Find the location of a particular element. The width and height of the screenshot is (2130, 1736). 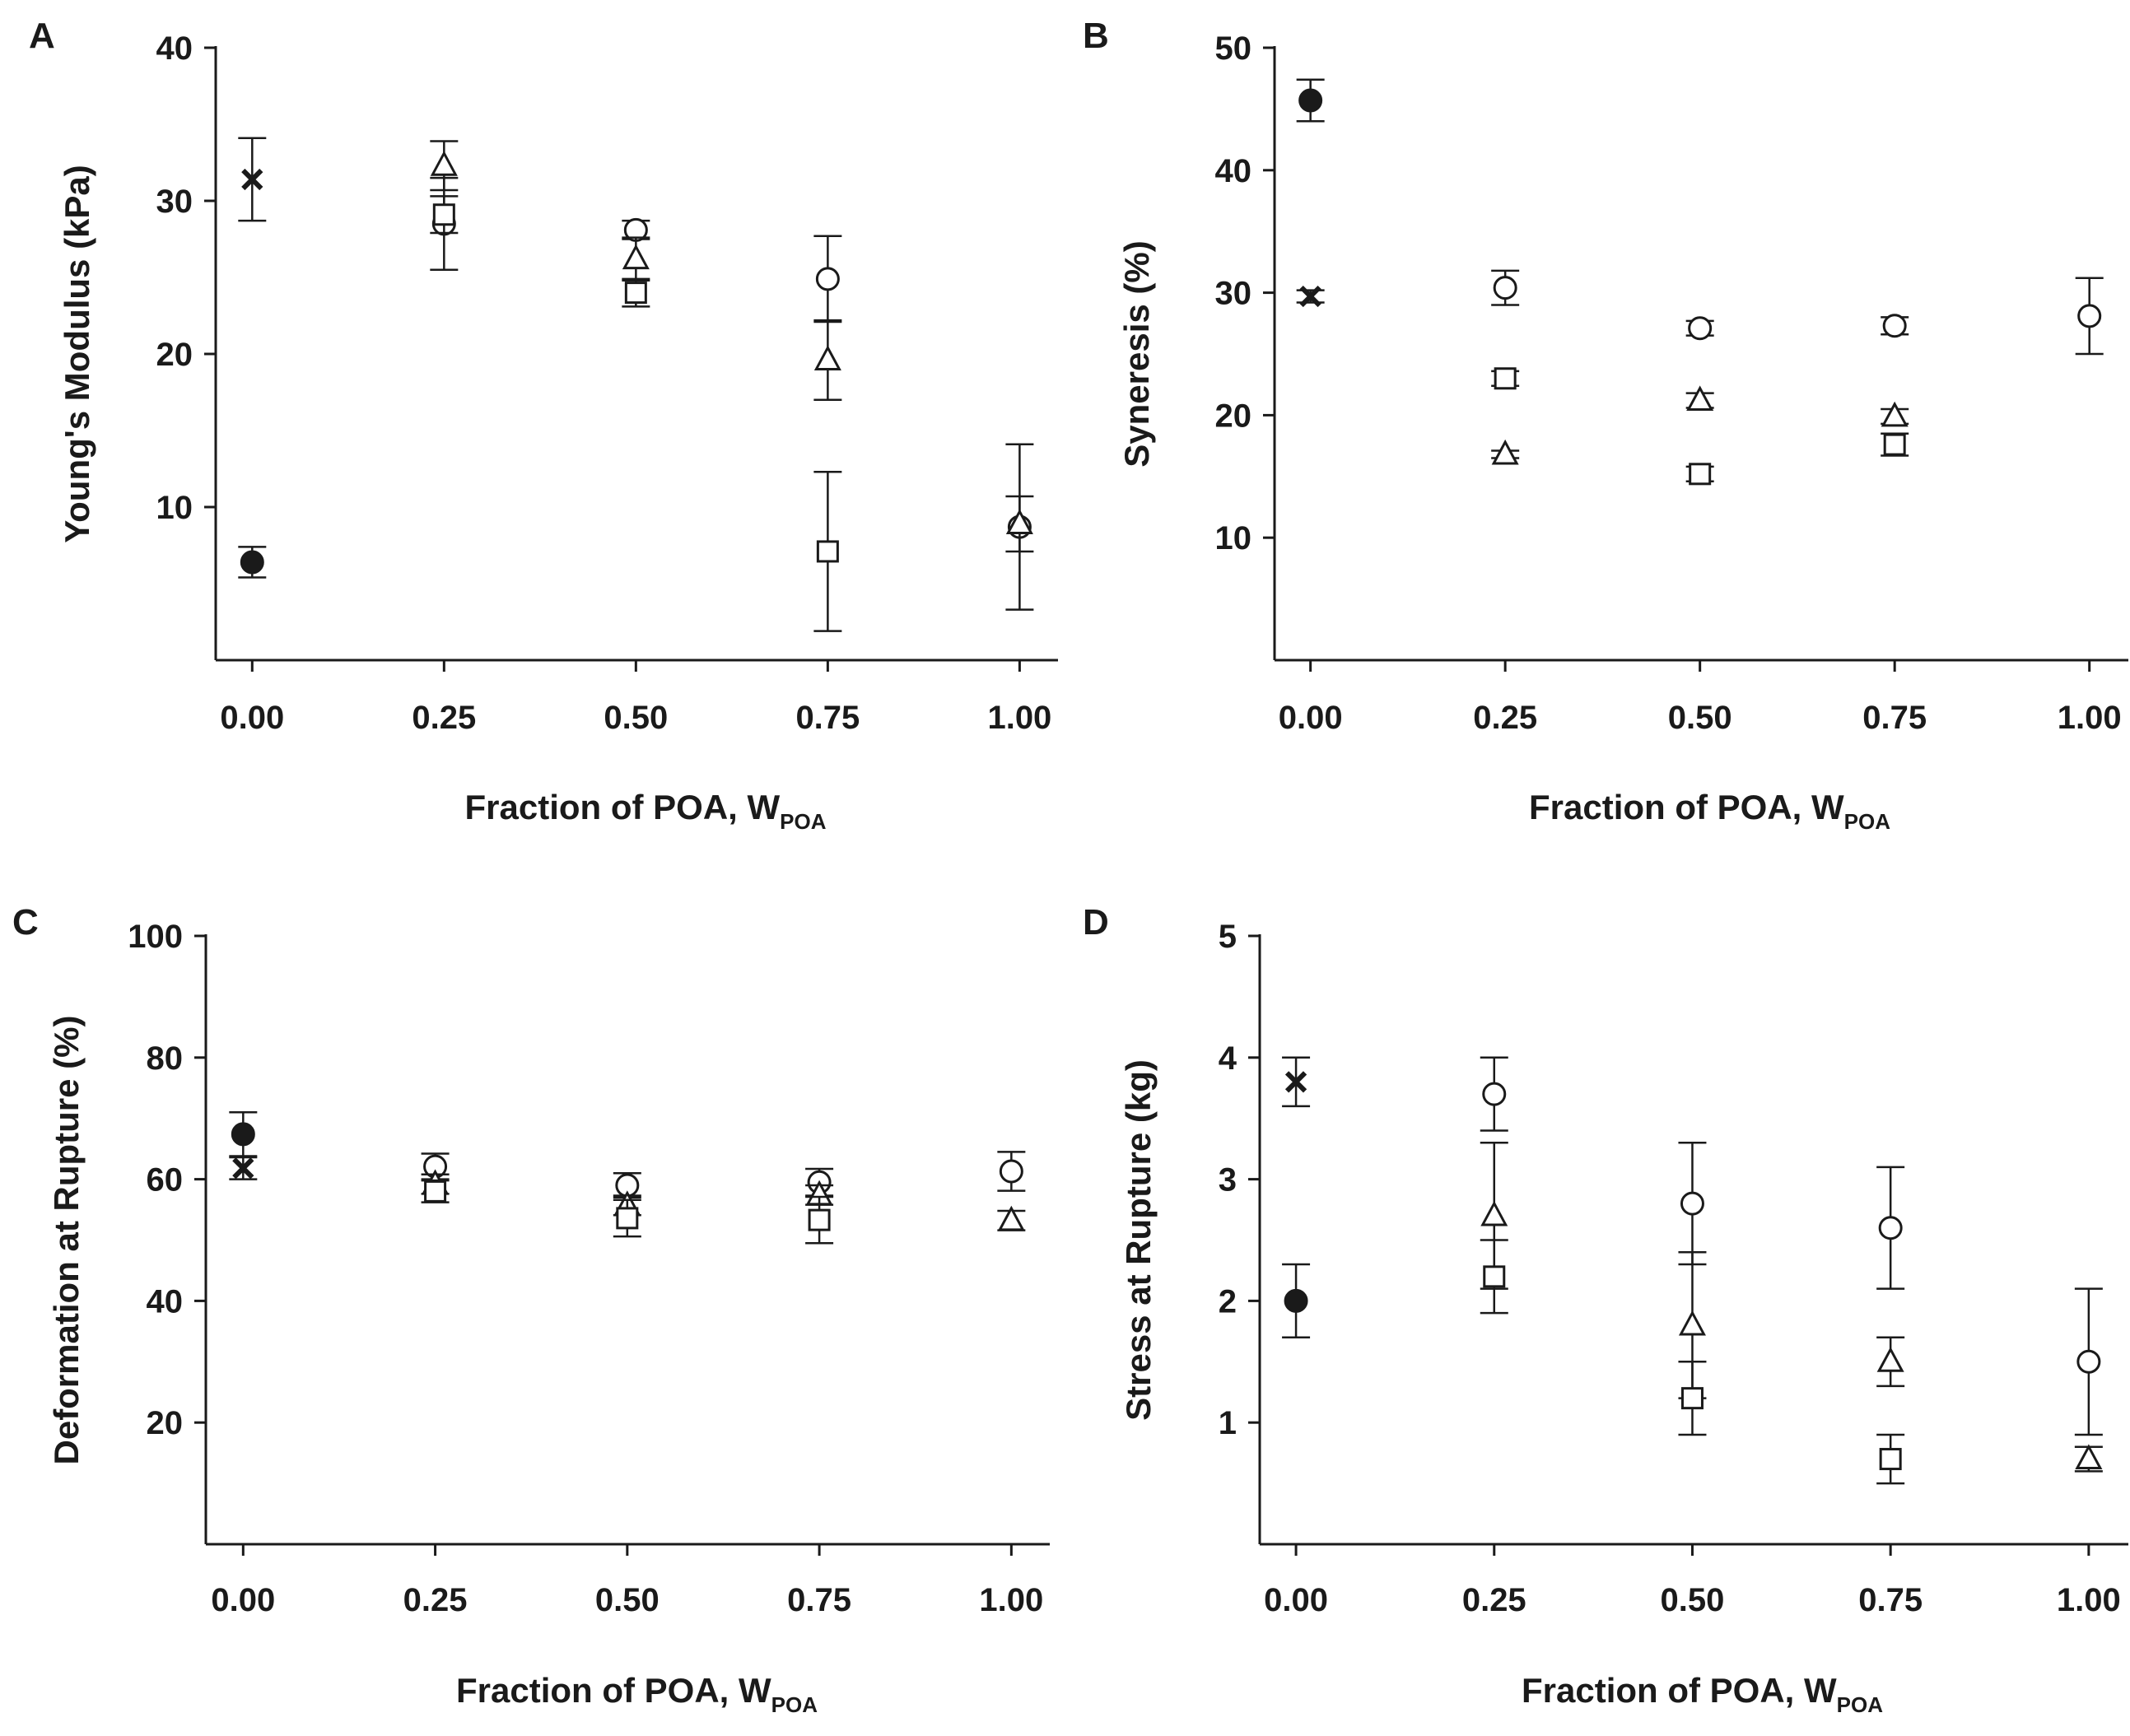

y-tick-label: 5 is located at coordinates (1228, 937).